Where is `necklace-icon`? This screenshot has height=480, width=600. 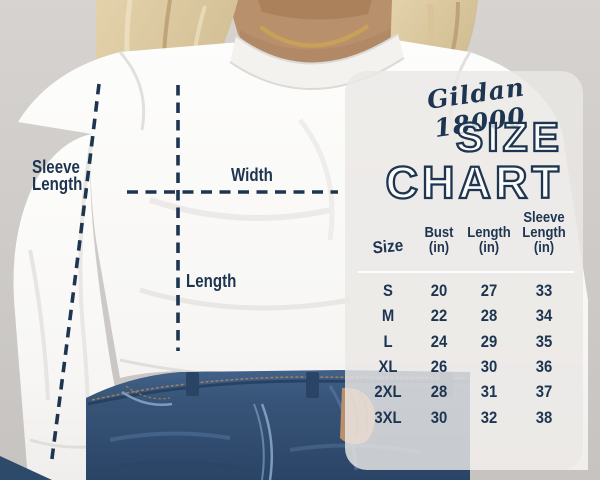
necklace-icon is located at coordinates (315, 35).